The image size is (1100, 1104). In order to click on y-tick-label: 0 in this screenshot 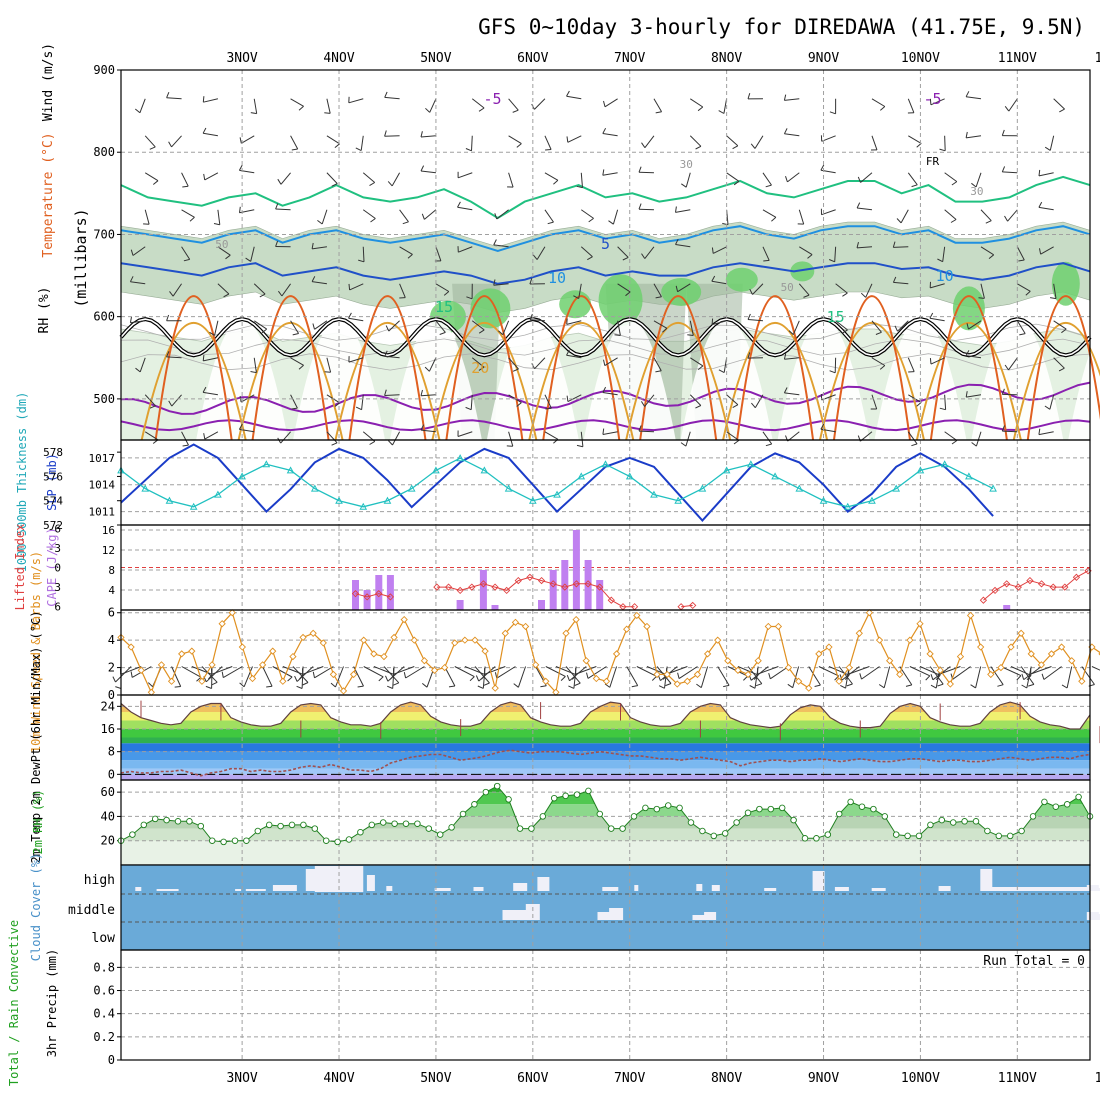, I will do `click(111, 774)`.